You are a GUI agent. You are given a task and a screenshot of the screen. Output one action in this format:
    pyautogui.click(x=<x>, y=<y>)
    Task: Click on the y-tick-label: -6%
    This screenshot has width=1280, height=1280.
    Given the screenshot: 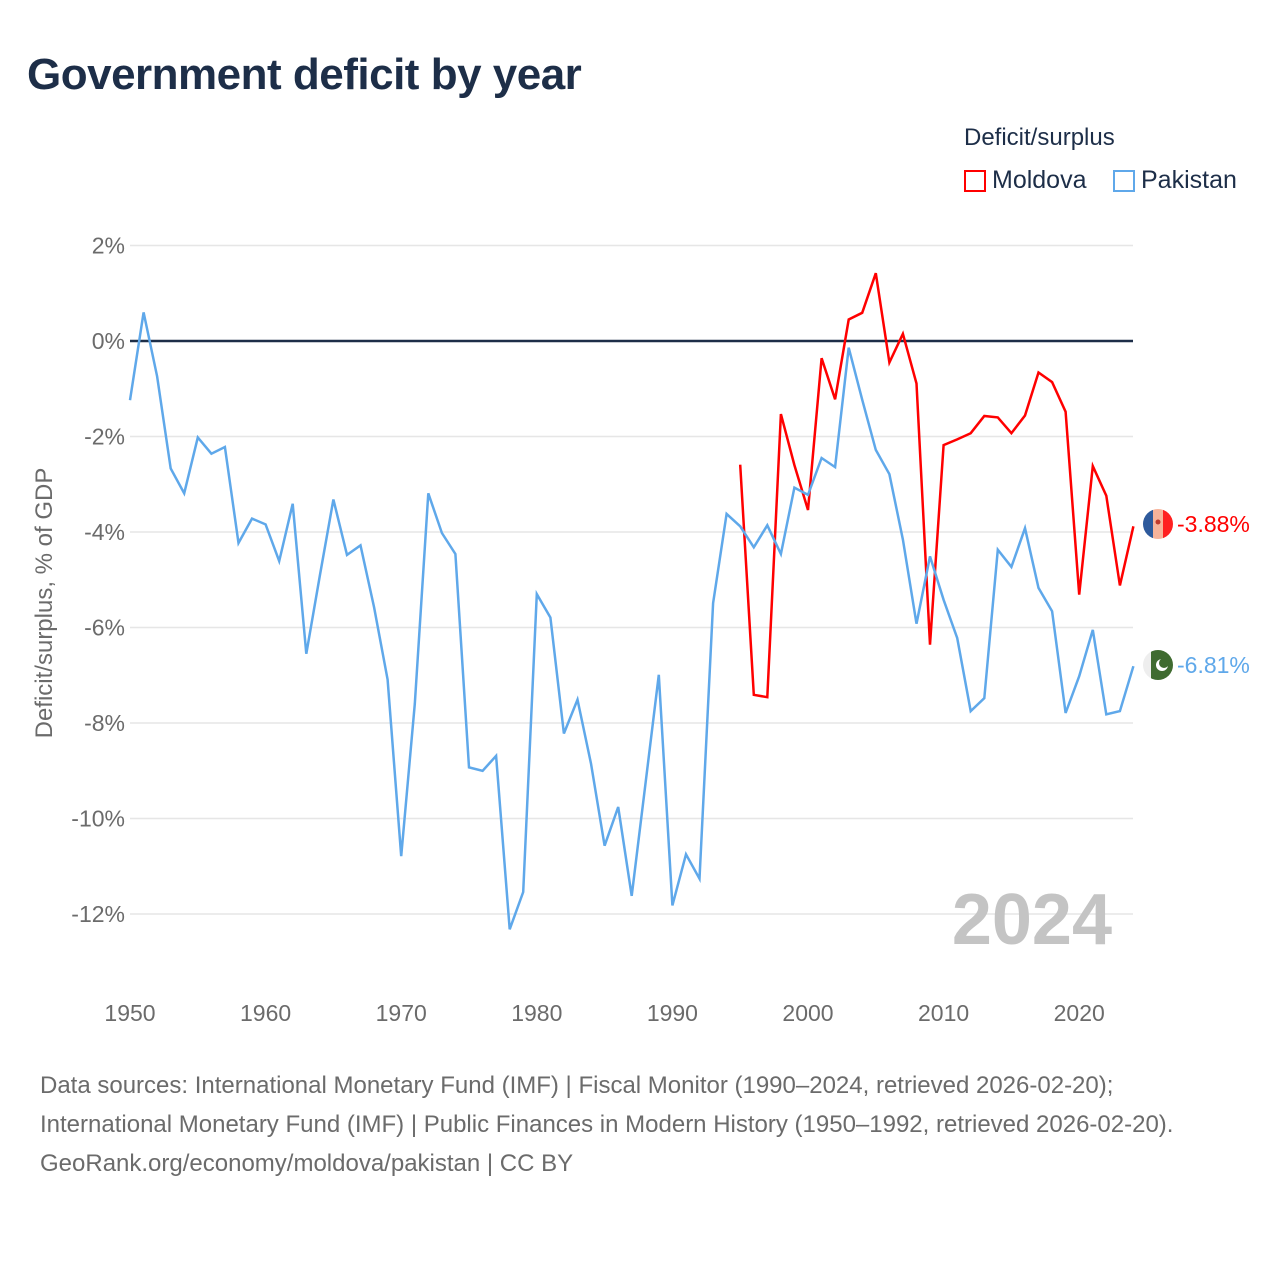 What is the action you would take?
    pyautogui.click(x=104, y=628)
    